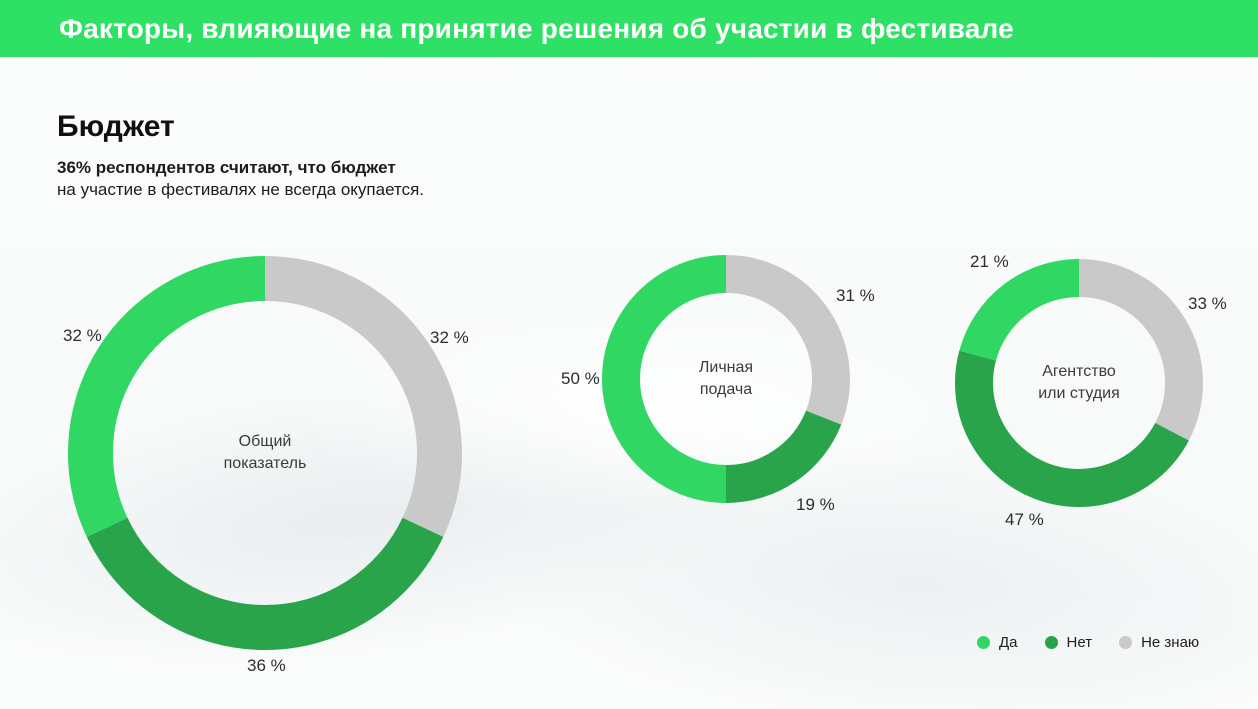 This screenshot has width=1258, height=709. I want to click on donut-chart-agency, so click(1079, 383).